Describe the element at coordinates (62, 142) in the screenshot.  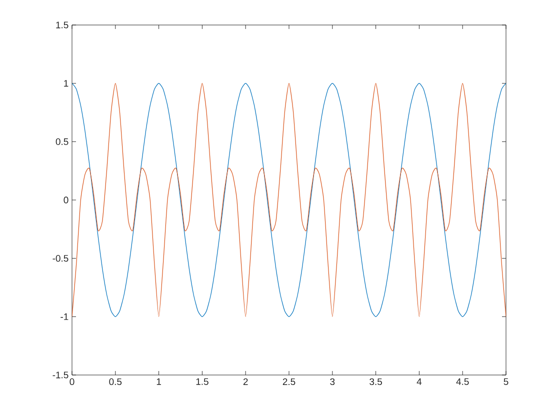
I see `y-tick-label: 0.5` at that location.